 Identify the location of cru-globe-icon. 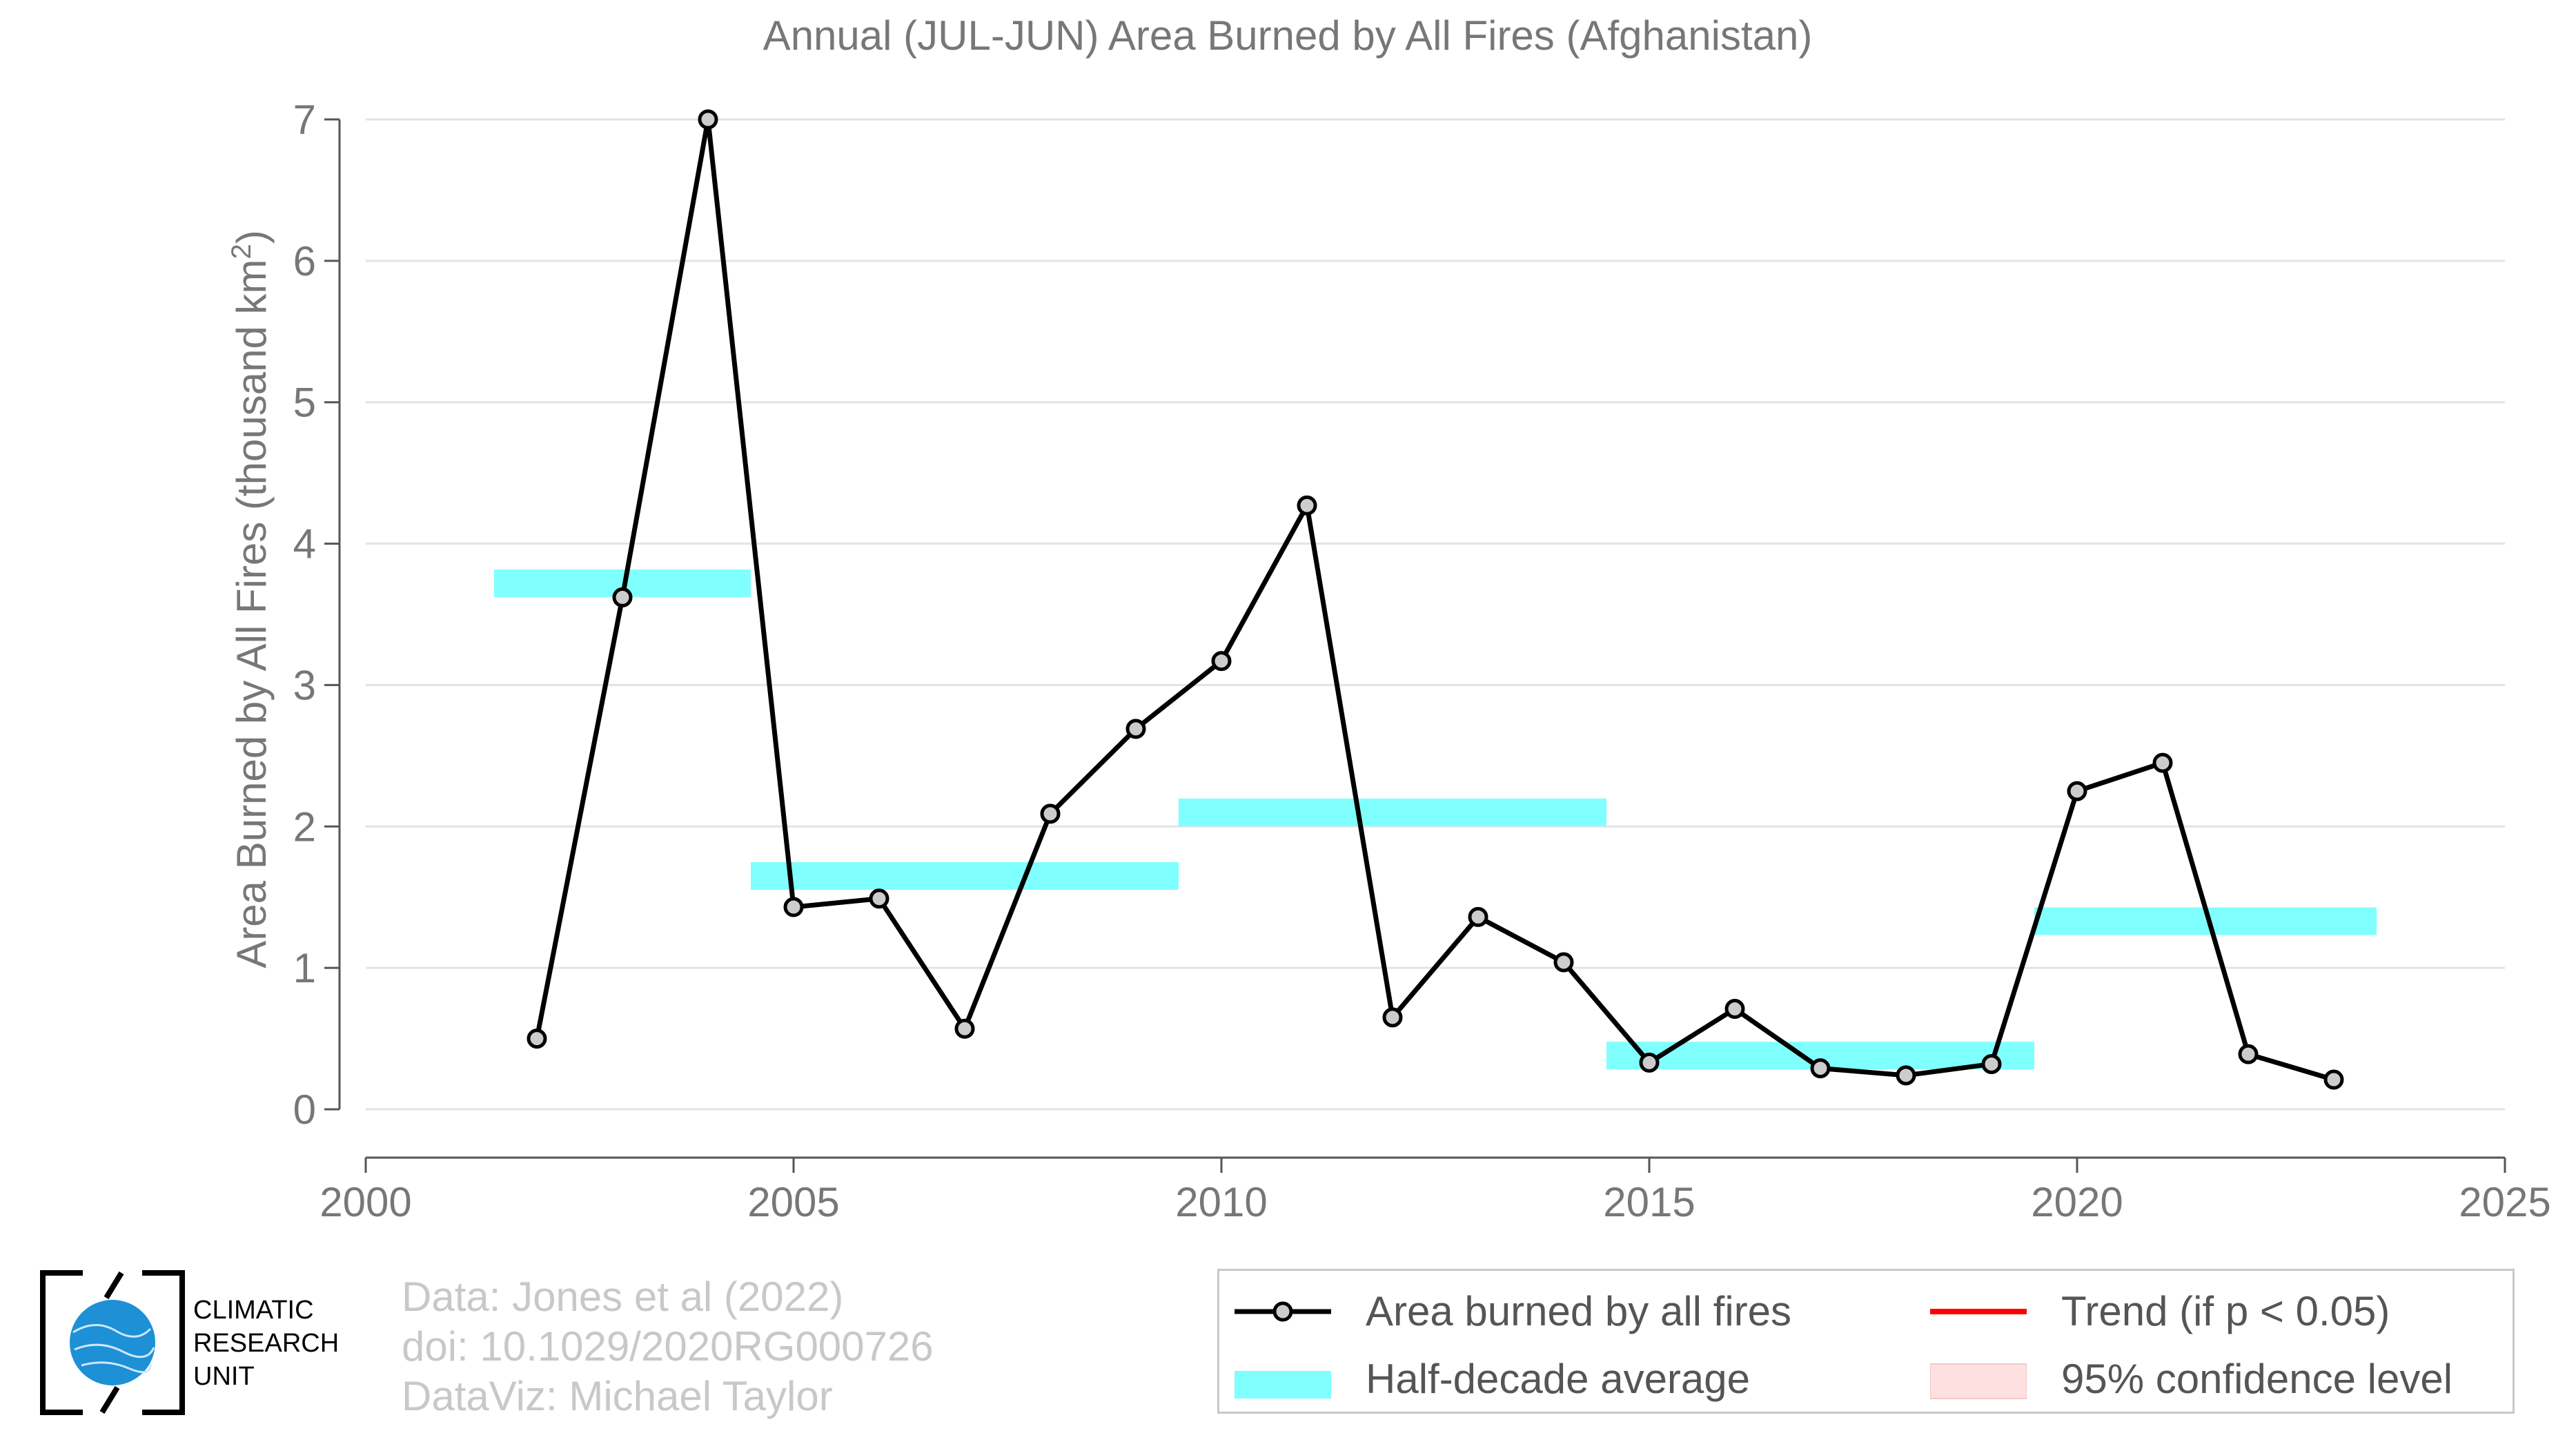
(112, 1342).